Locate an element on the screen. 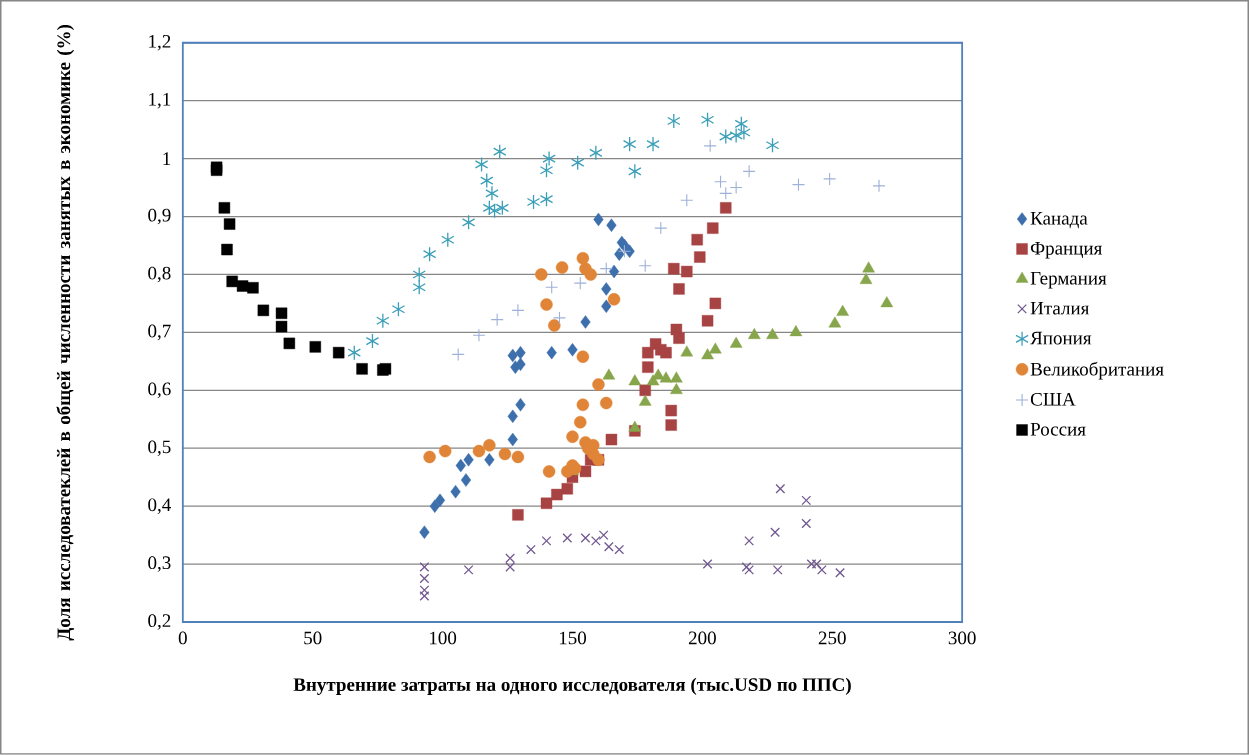  x-axis-title: Внутренние затраты на одного исследователя (тыс.USD по ППС) is located at coordinates (572, 686).